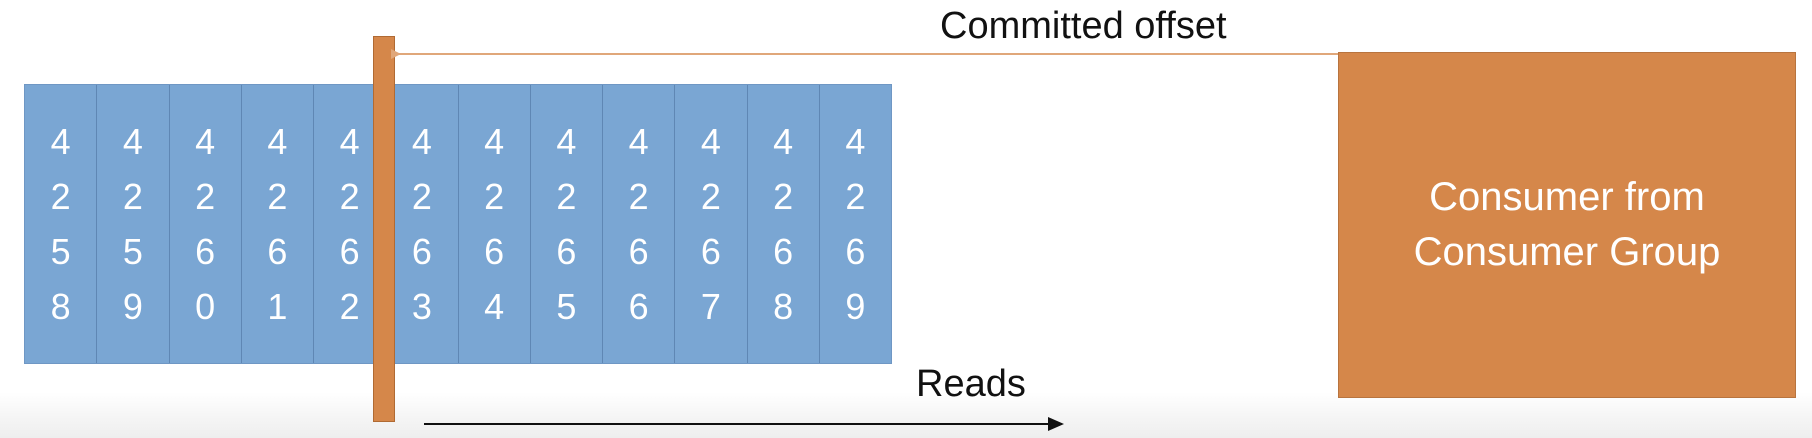 The width and height of the screenshot is (1812, 438). Describe the element at coordinates (567, 224) in the screenshot. I see `offset-cell: 4 2 6 5` at that location.